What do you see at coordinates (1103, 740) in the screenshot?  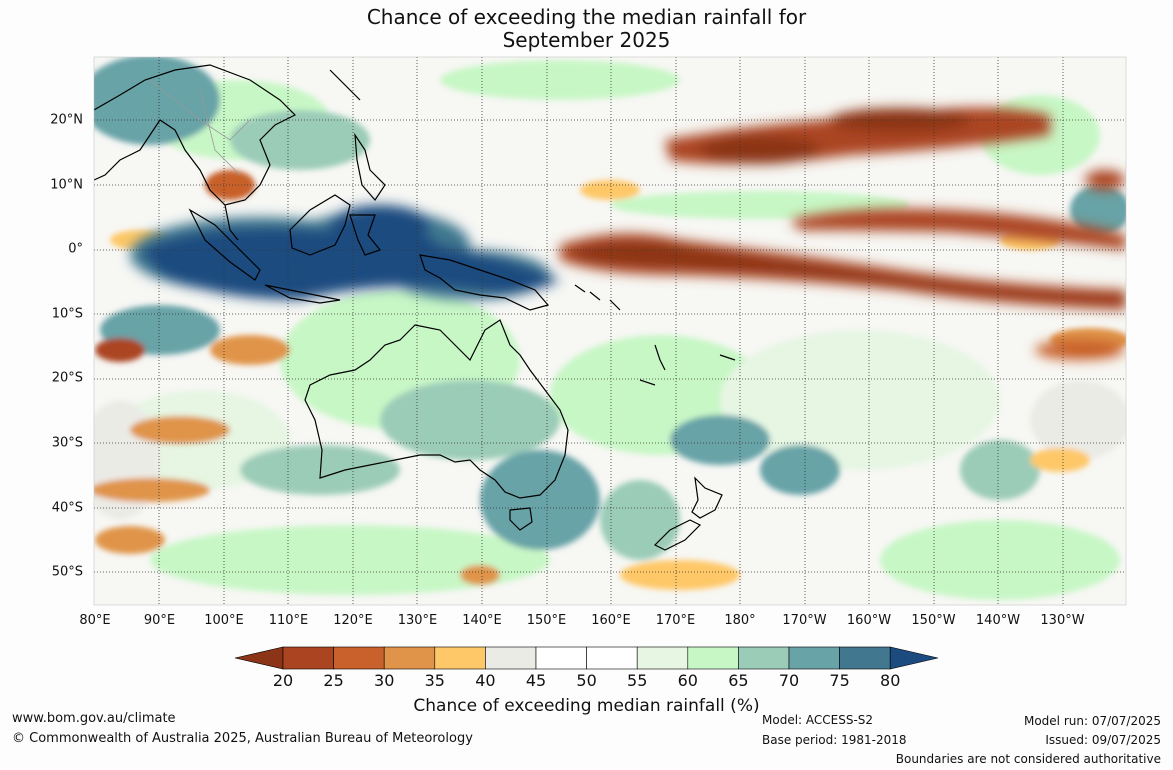 I see `issued-text: Issued: 09/07/2025` at bounding box center [1103, 740].